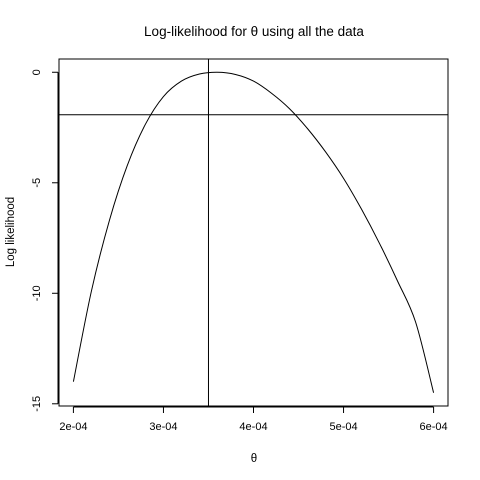  What do you see at coordinates (37, 183) in the screenshot?
I see `y-tick-label: -5` at bounding box center [37, 183].